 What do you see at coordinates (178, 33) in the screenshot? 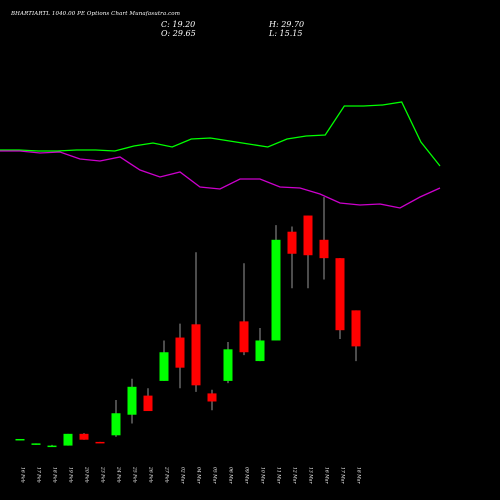
I see `open-value: O: 29.65` at bounding box center [178, 33].